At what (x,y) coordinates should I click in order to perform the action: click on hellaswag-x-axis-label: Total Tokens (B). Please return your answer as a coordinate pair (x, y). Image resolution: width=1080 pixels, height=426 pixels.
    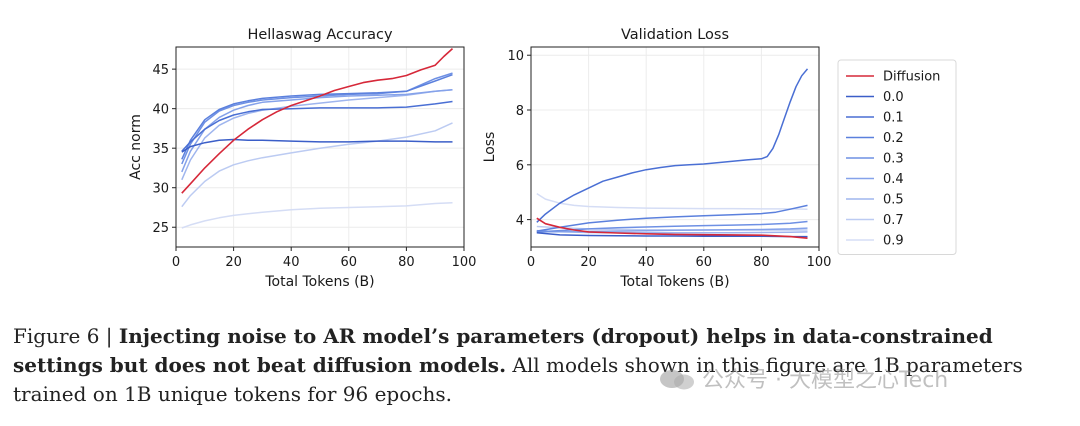
    Looking at the image, I should click on (319, 282).